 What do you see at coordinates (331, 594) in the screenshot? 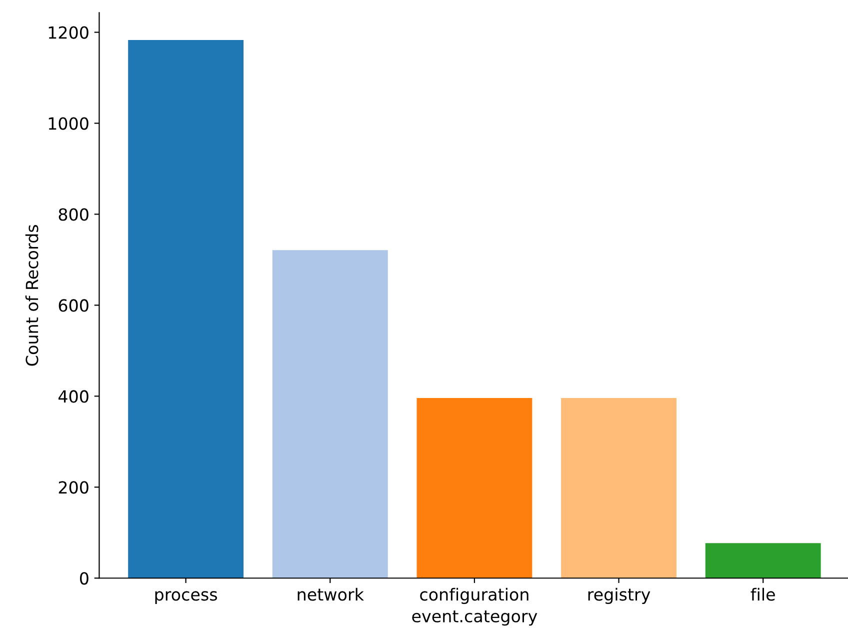
I see `x-tick-label: network` at bounding box center [331, 594].